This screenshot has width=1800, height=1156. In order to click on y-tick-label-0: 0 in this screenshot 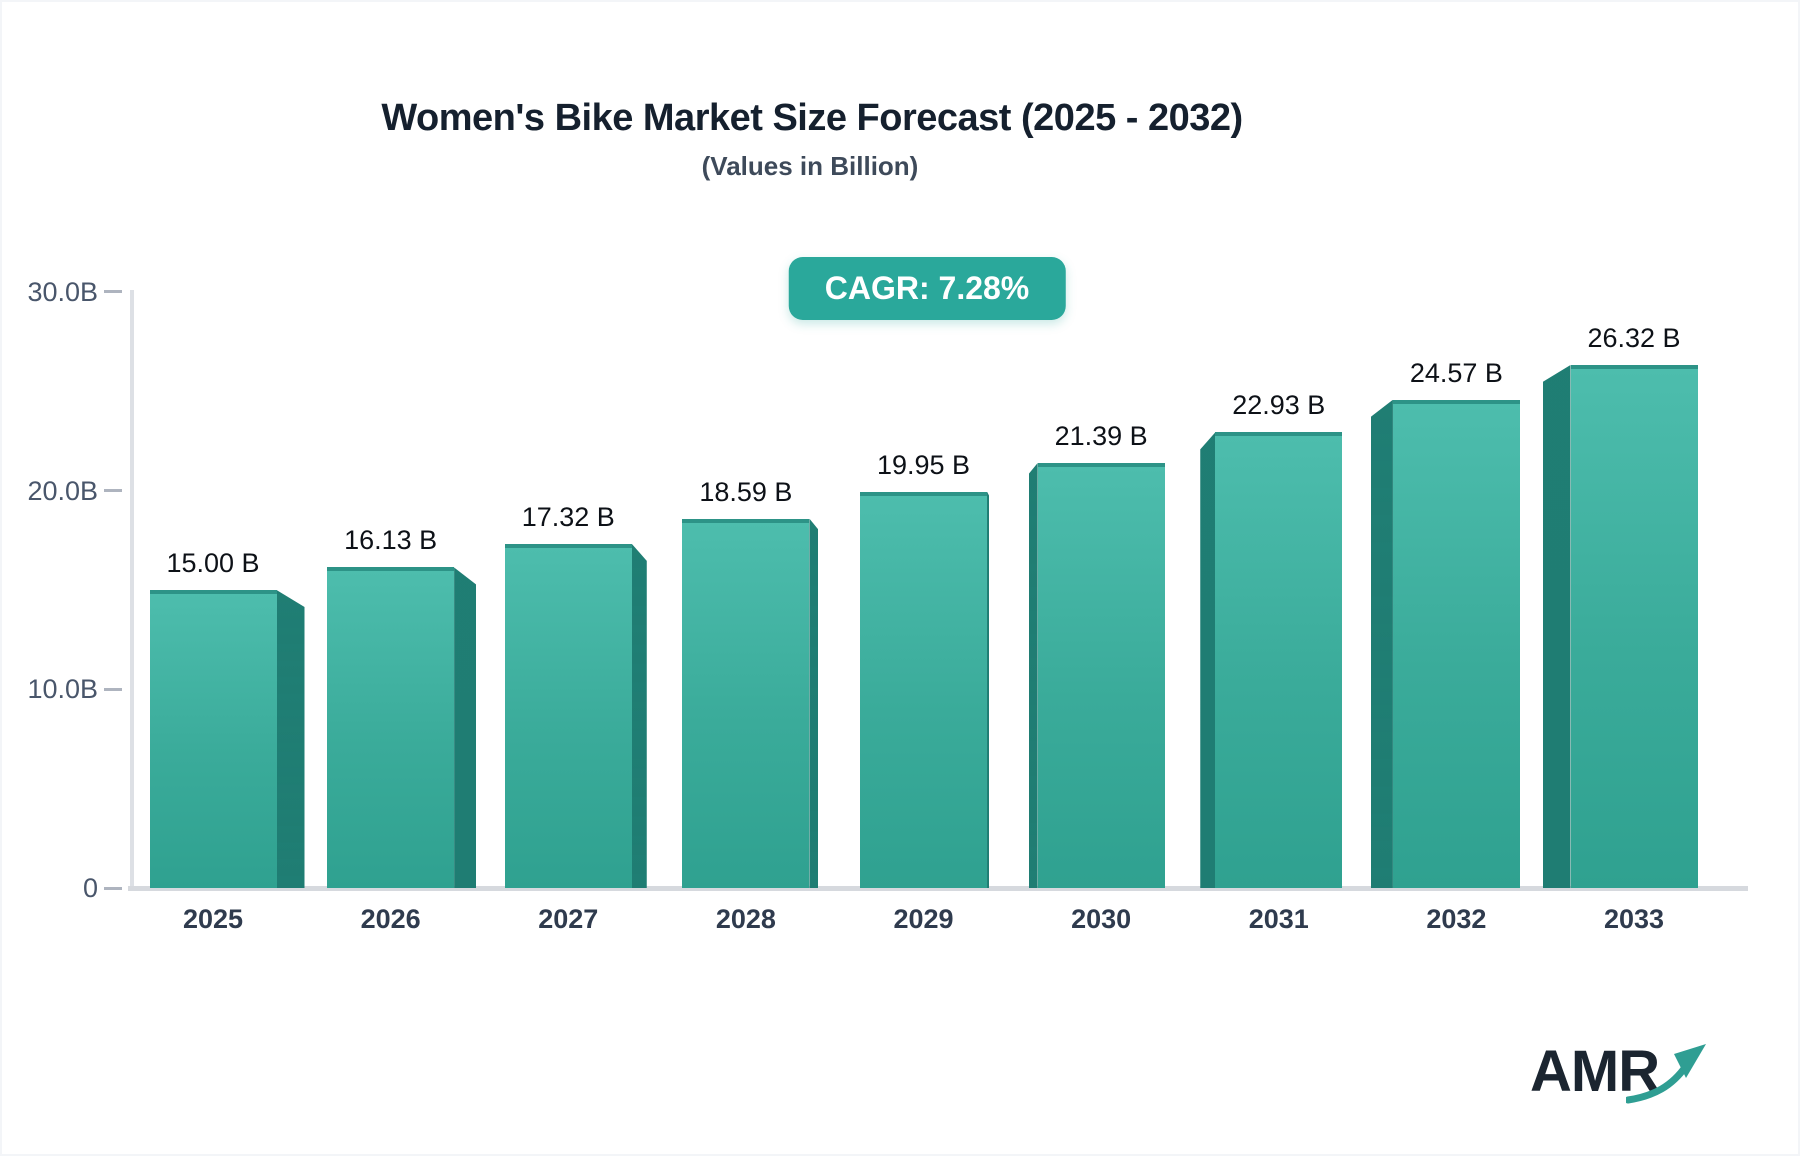, I will do `click(90, 888)`.